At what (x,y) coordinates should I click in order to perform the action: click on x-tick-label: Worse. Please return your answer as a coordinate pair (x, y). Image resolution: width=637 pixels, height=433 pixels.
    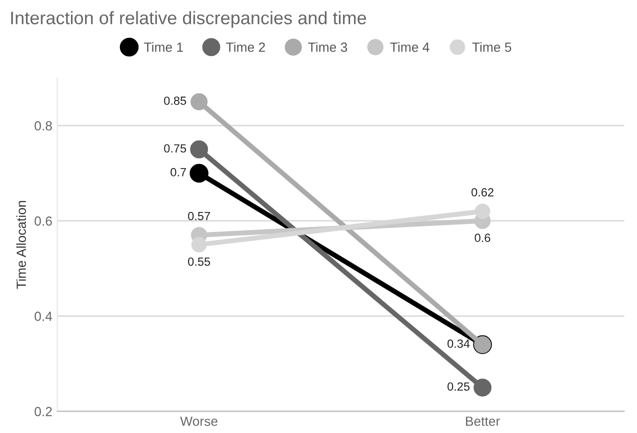
    Looking at the image, I should click on (199, 421).